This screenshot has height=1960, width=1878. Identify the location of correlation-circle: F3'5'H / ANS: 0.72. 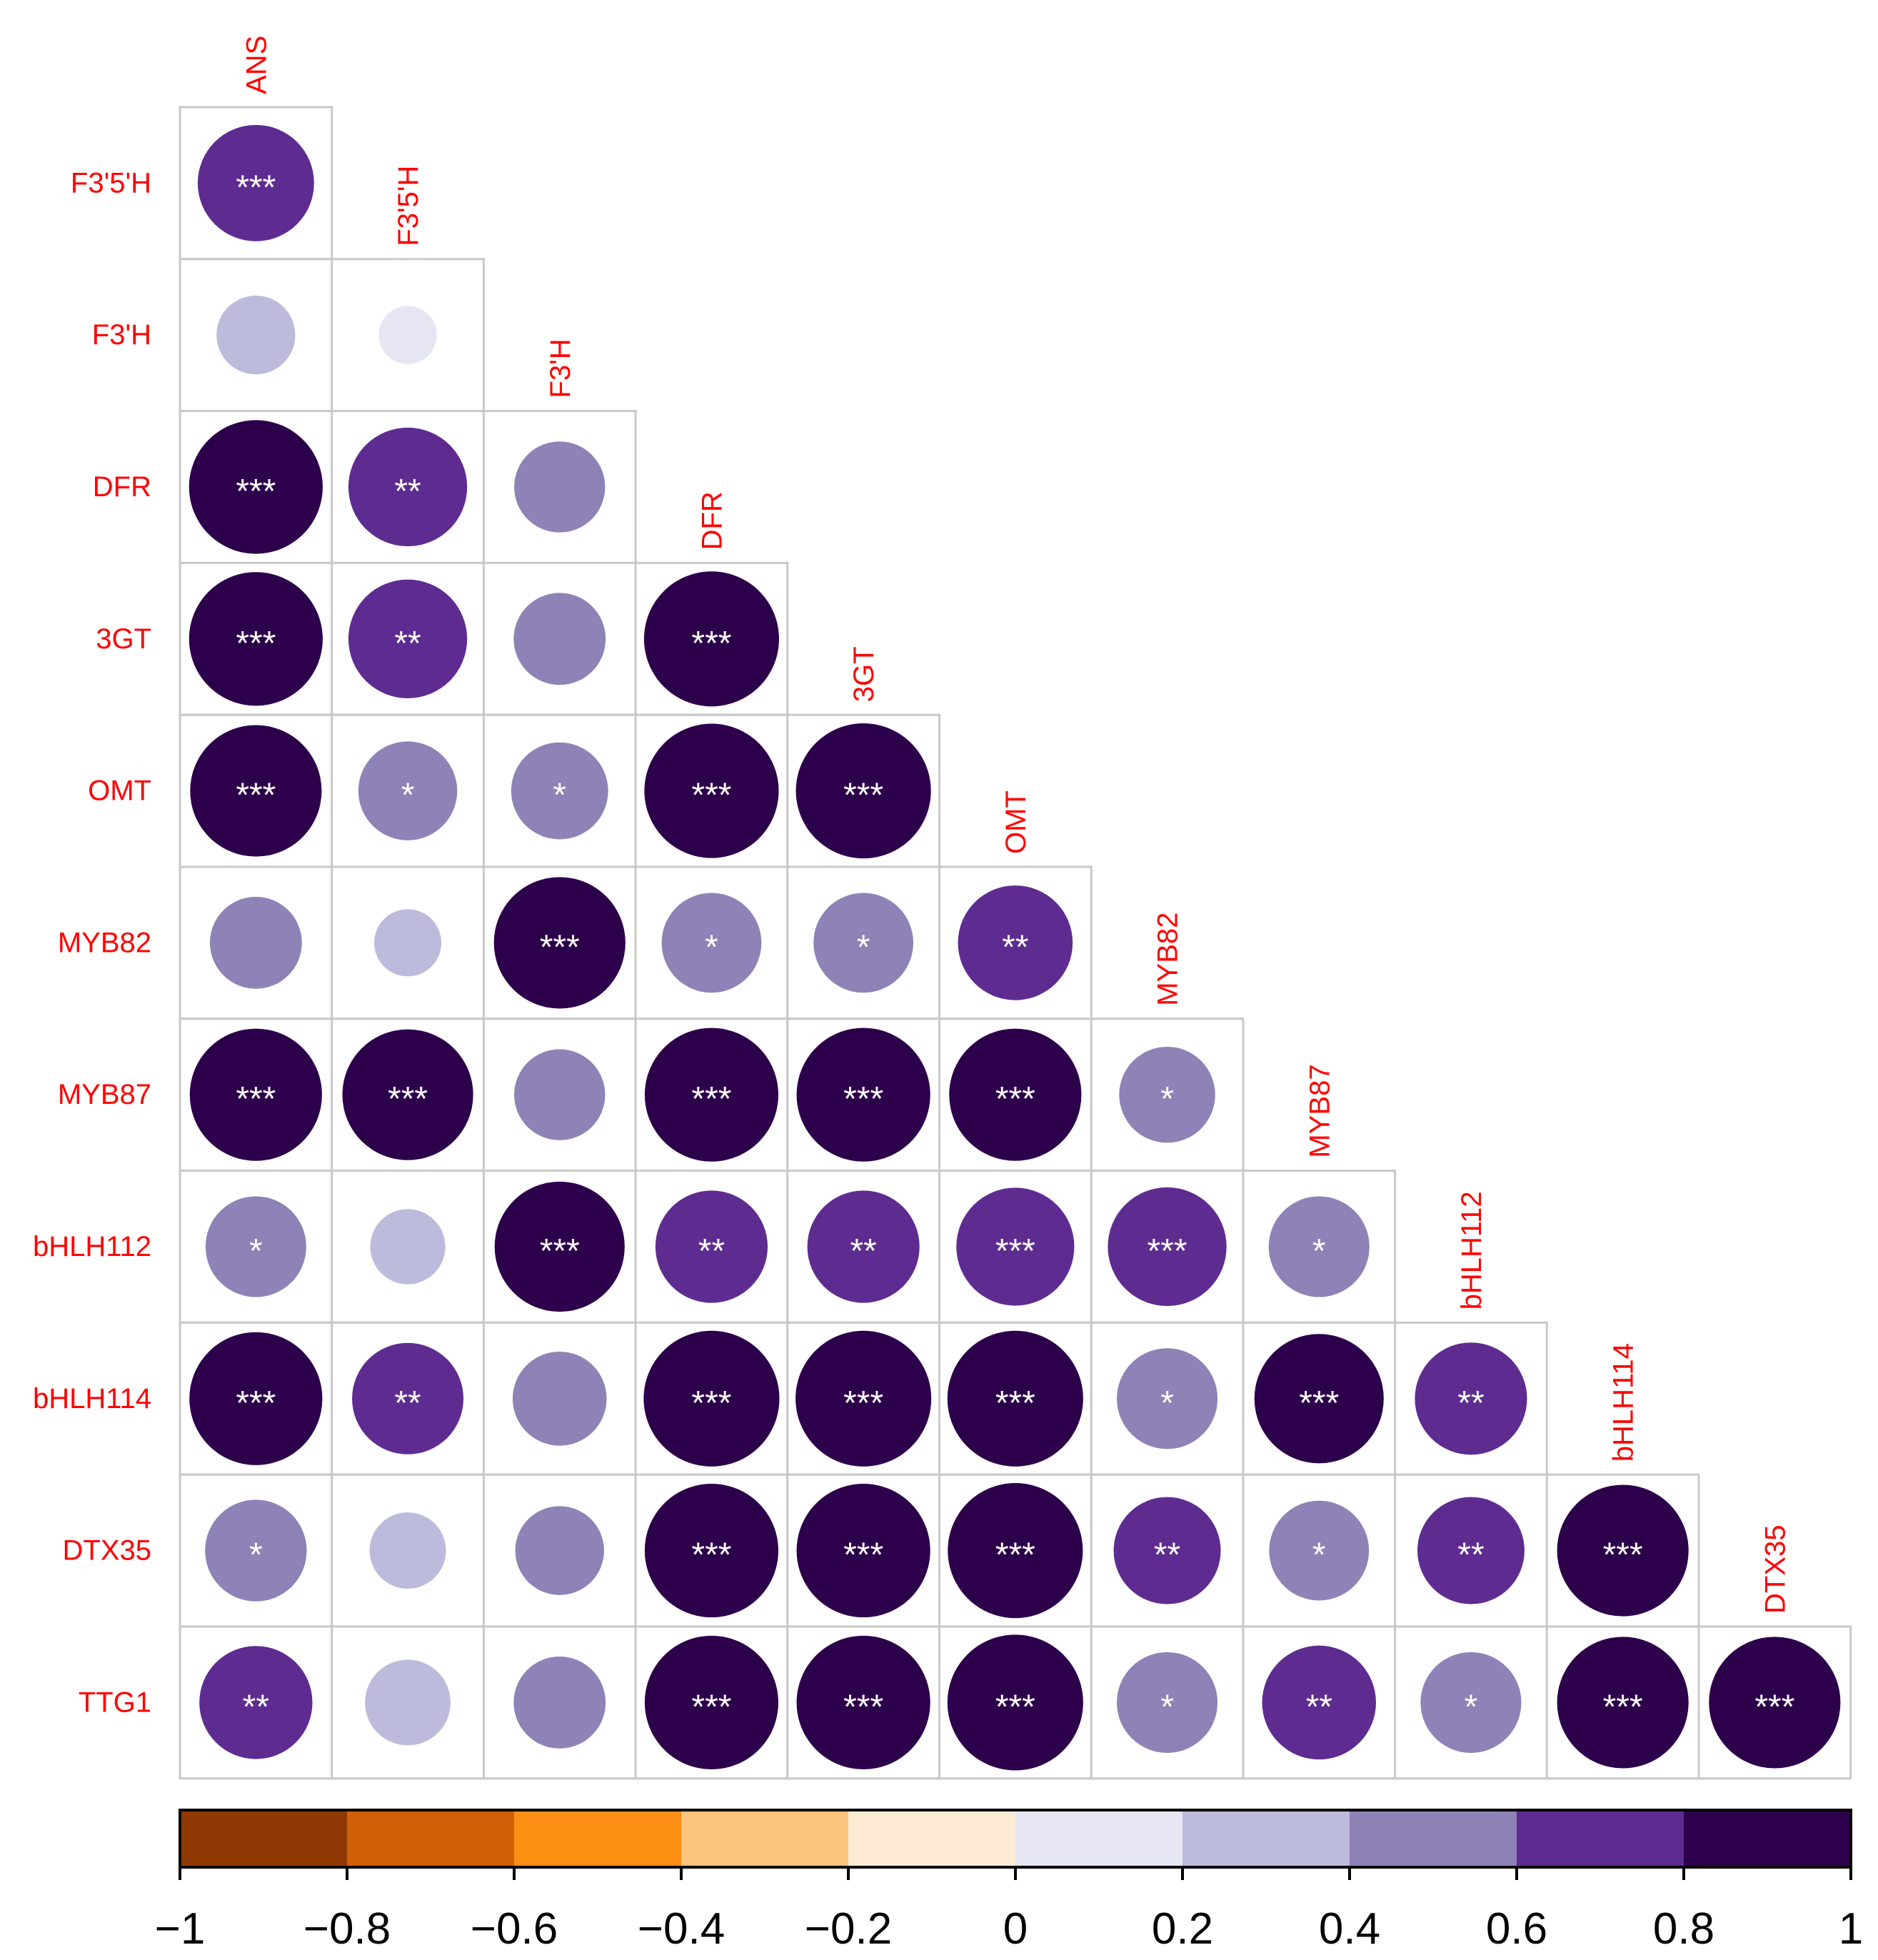
(255, 182).